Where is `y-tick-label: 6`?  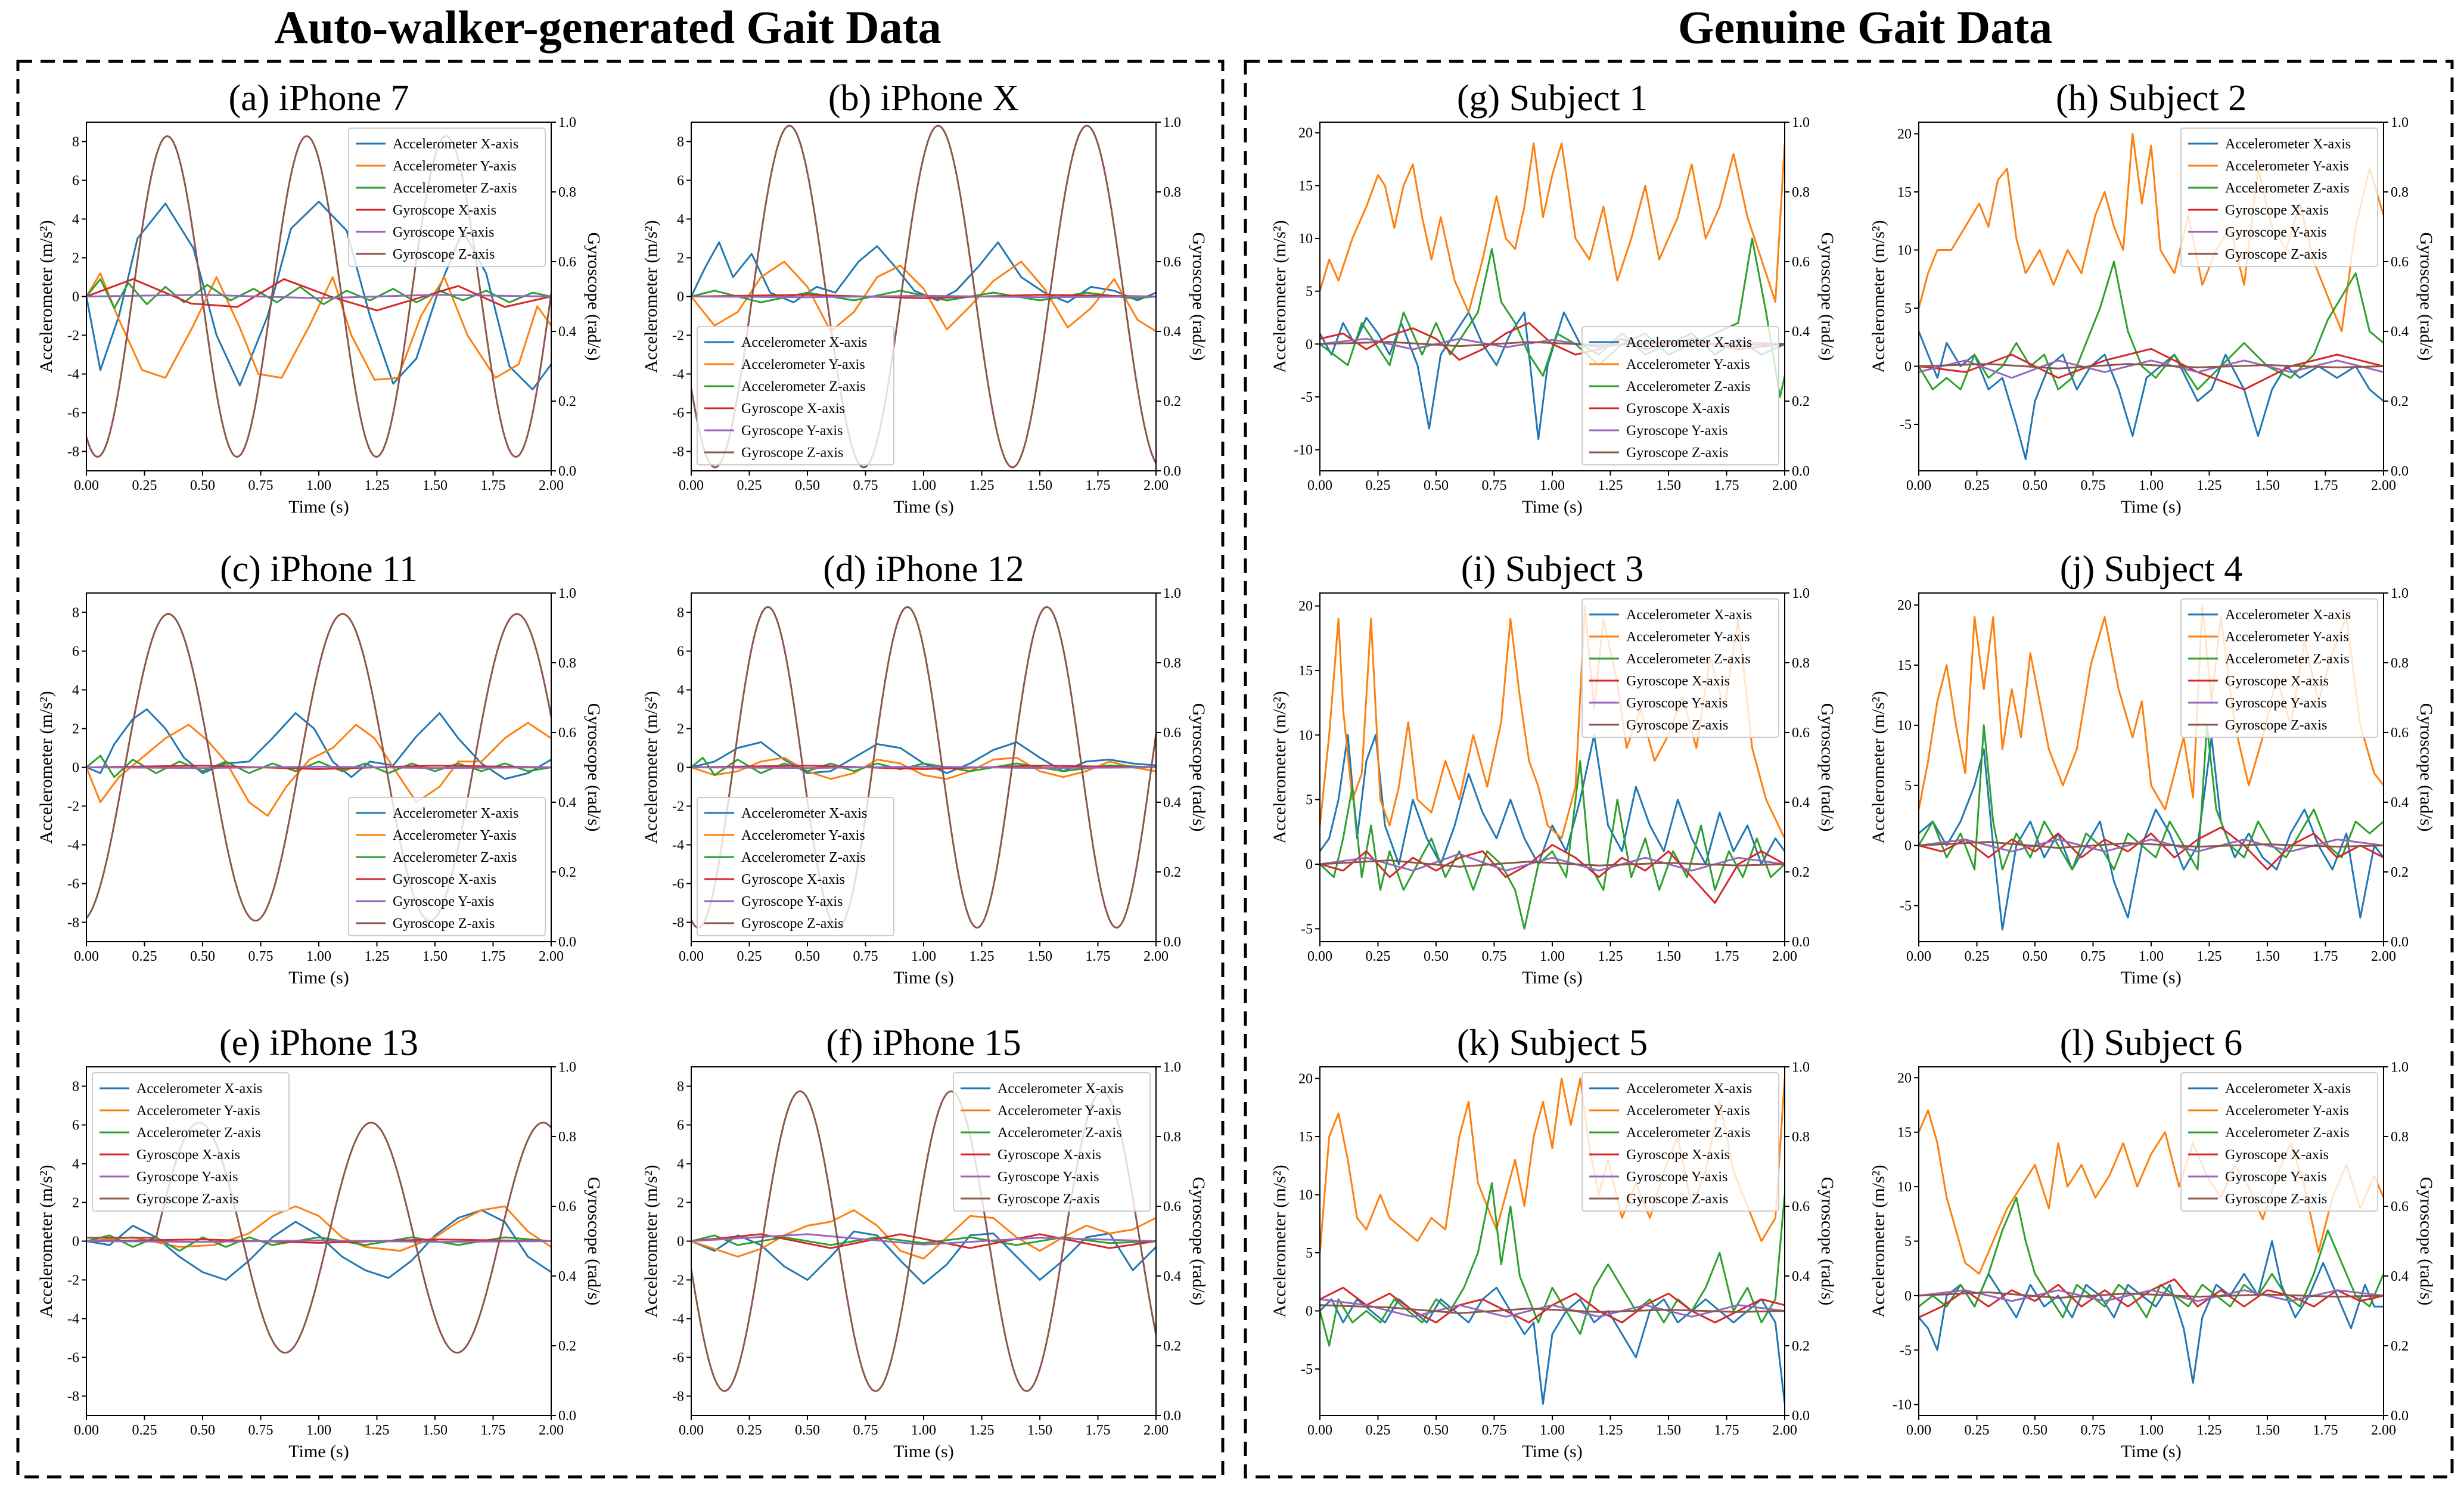
y-tick-label: 6 is located at coordinates (75, 1126).